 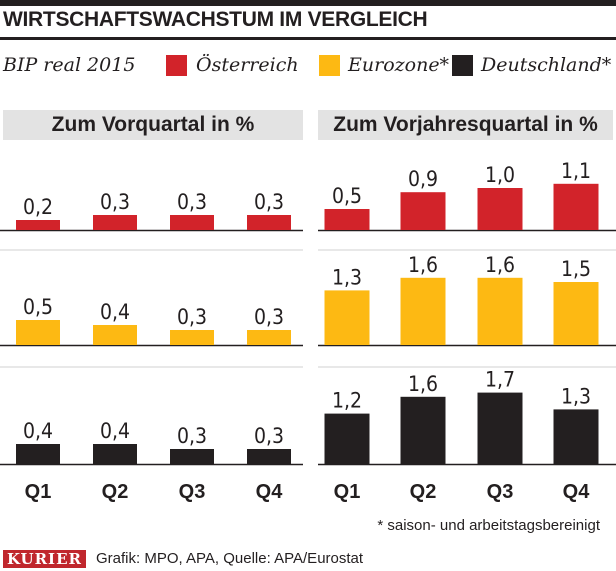 What do you see at coordinates (462, 65) in the screenshot?
I see `legend-swatch-deutschland` at bounding box center [462, 65].